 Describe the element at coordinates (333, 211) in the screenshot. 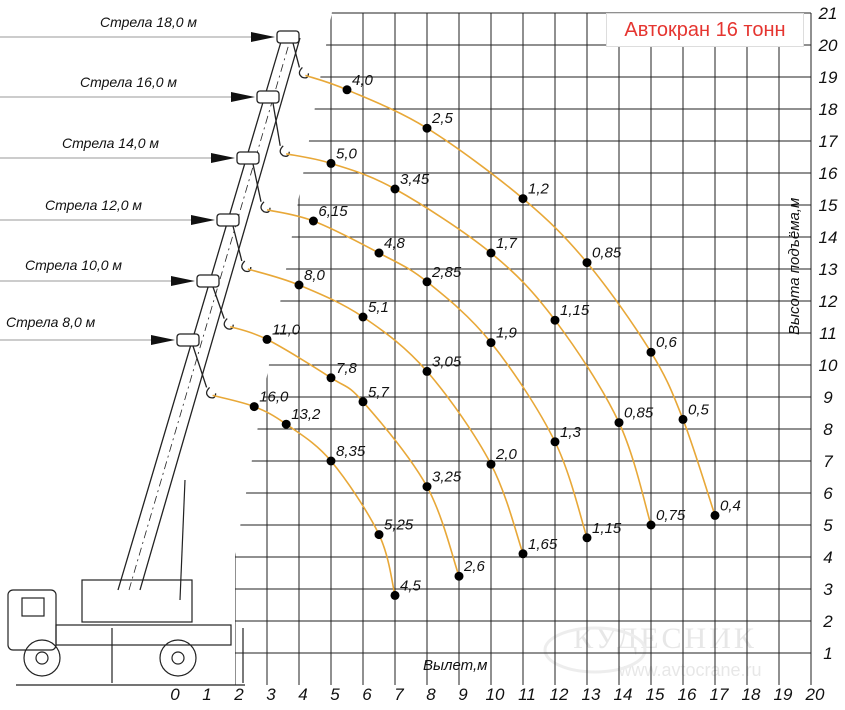

I see `load-label: 6,15` at that location.